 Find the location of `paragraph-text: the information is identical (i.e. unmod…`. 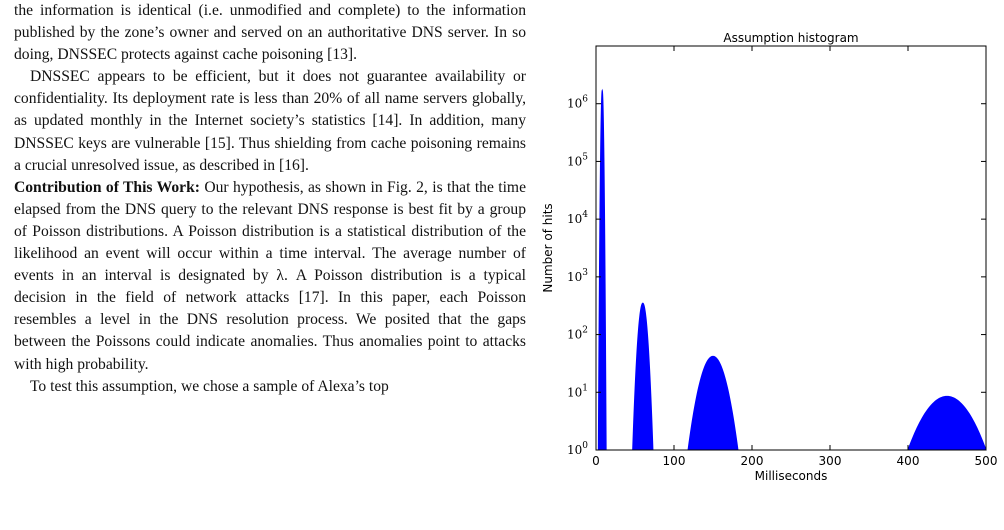

paragraph-text: the information is identical (i.e. unmod… is located at coordinates (270, 33).